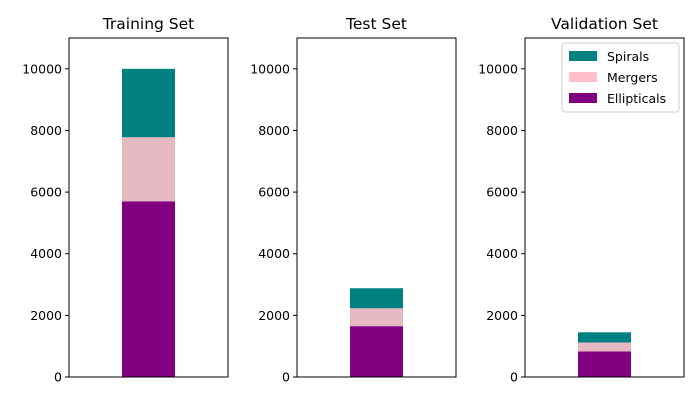 The width and height of the screenshot is (700, 400). Describe the element at coordinates (628, 56) in the screenshot. I see `legend-label-spirals: Spirals` at that location.